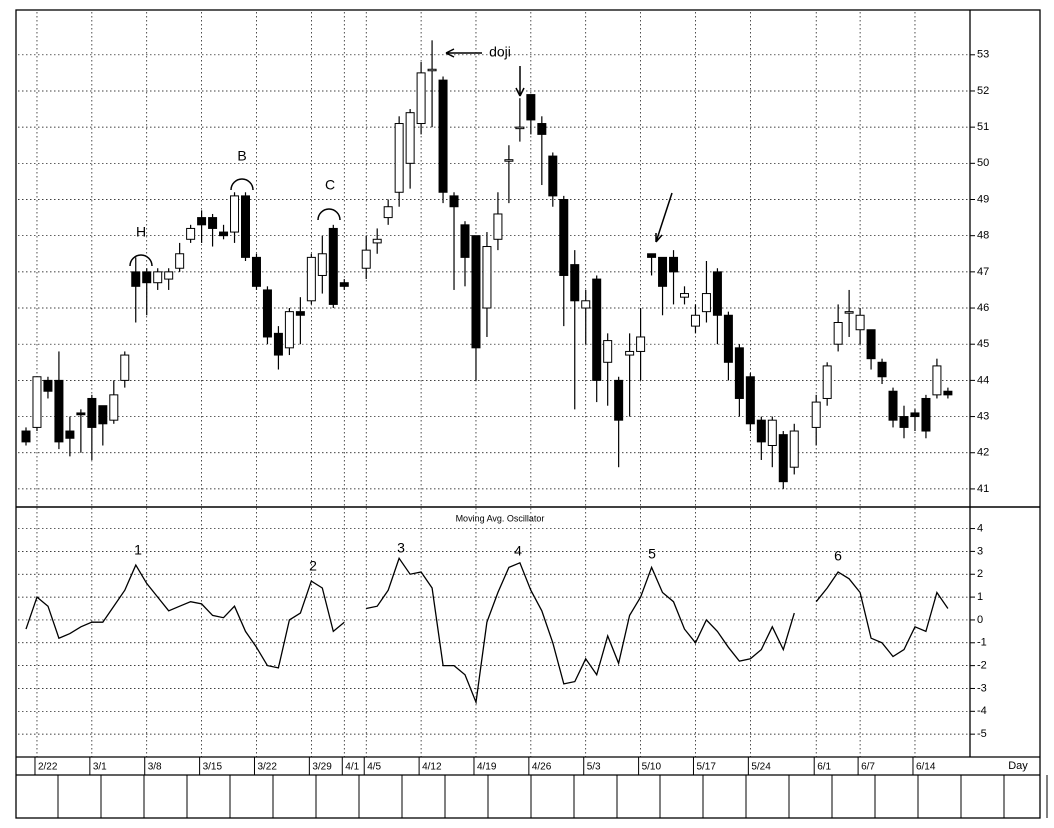  What do you see at coordinates (330, 185) in the screenshot?
I see `annotation: C` at bounding box center [330, 185].